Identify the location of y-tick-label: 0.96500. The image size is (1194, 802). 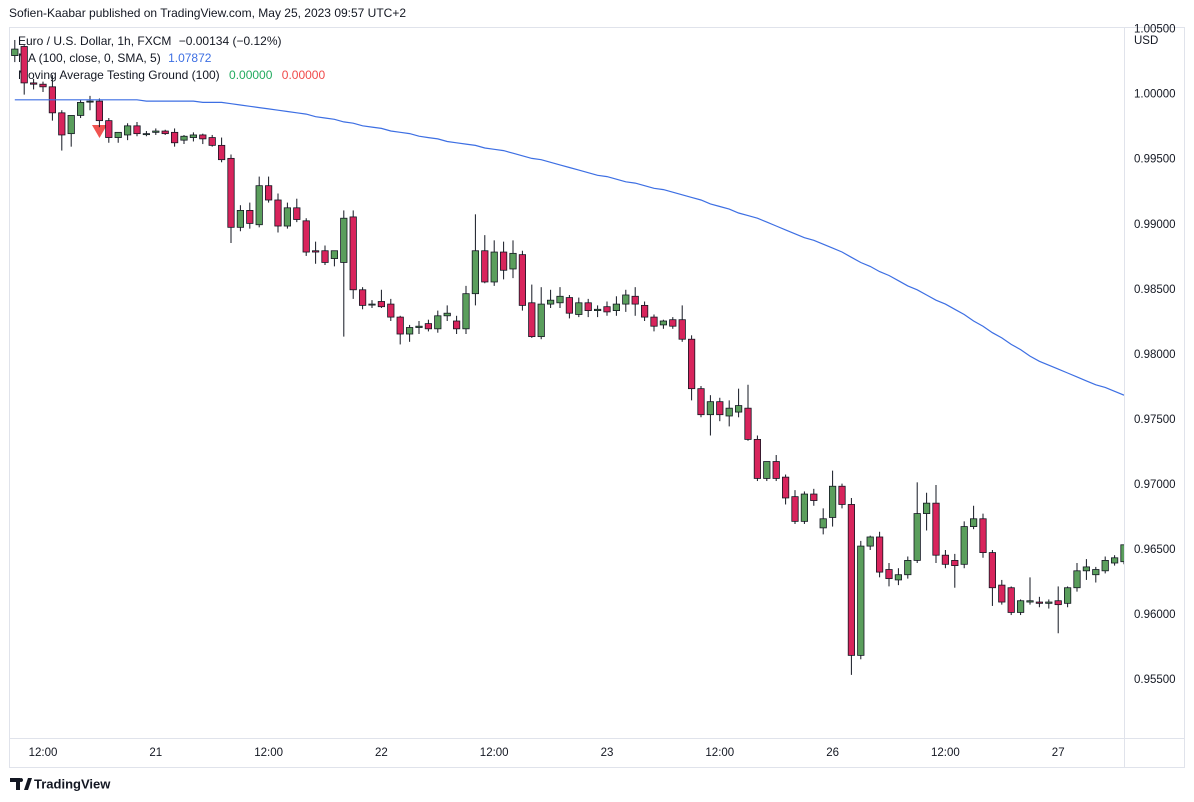
(1155, 550).